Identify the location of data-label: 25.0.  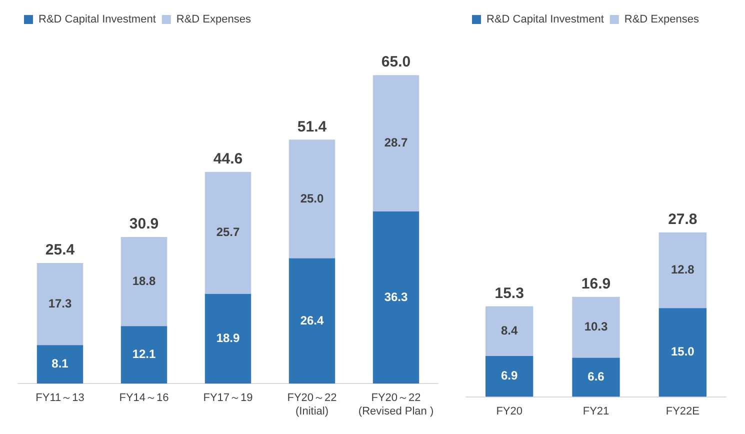
(312, 198).